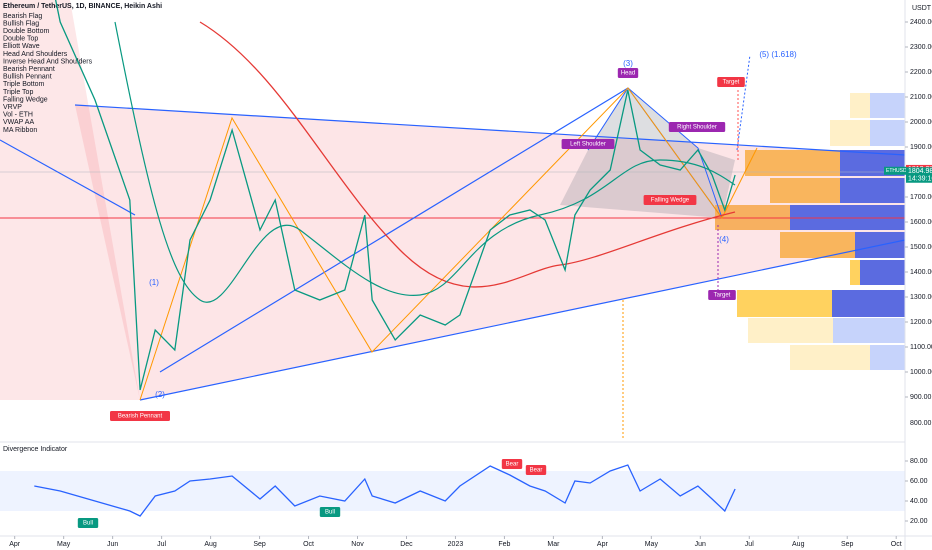 The width and height of the screenshot is (932, 550). Describe the element at coordinates (15, 544) in the screenshot. I see `x-tick-label: Apr` at that location.